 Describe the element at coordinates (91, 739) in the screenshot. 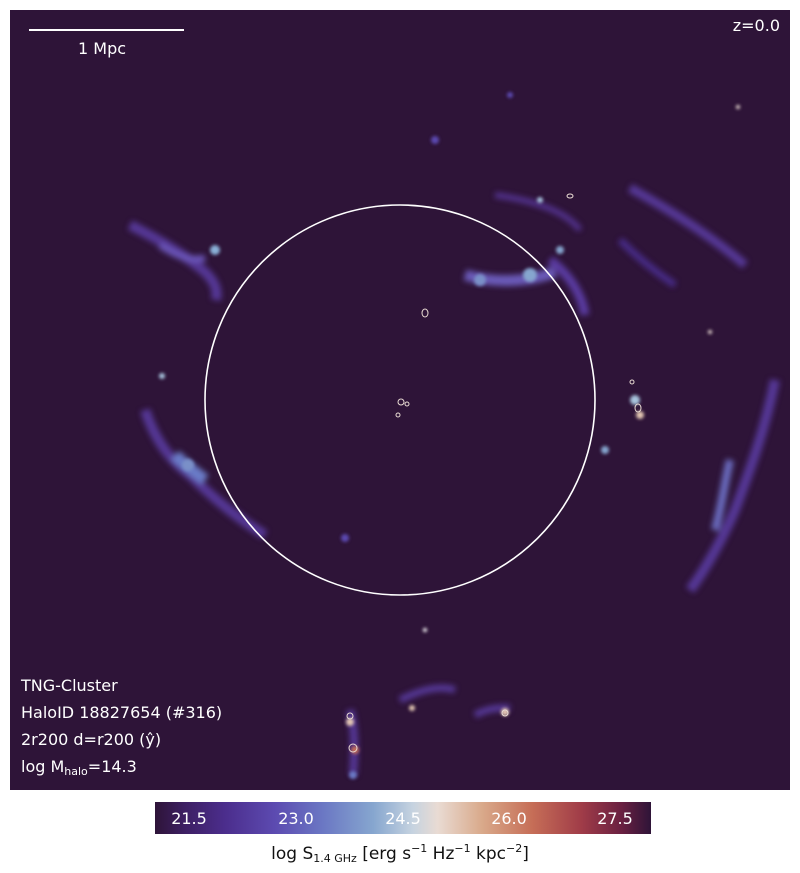

I see `projection-info: 2r200 d=r200 (ŷ)` at that location.